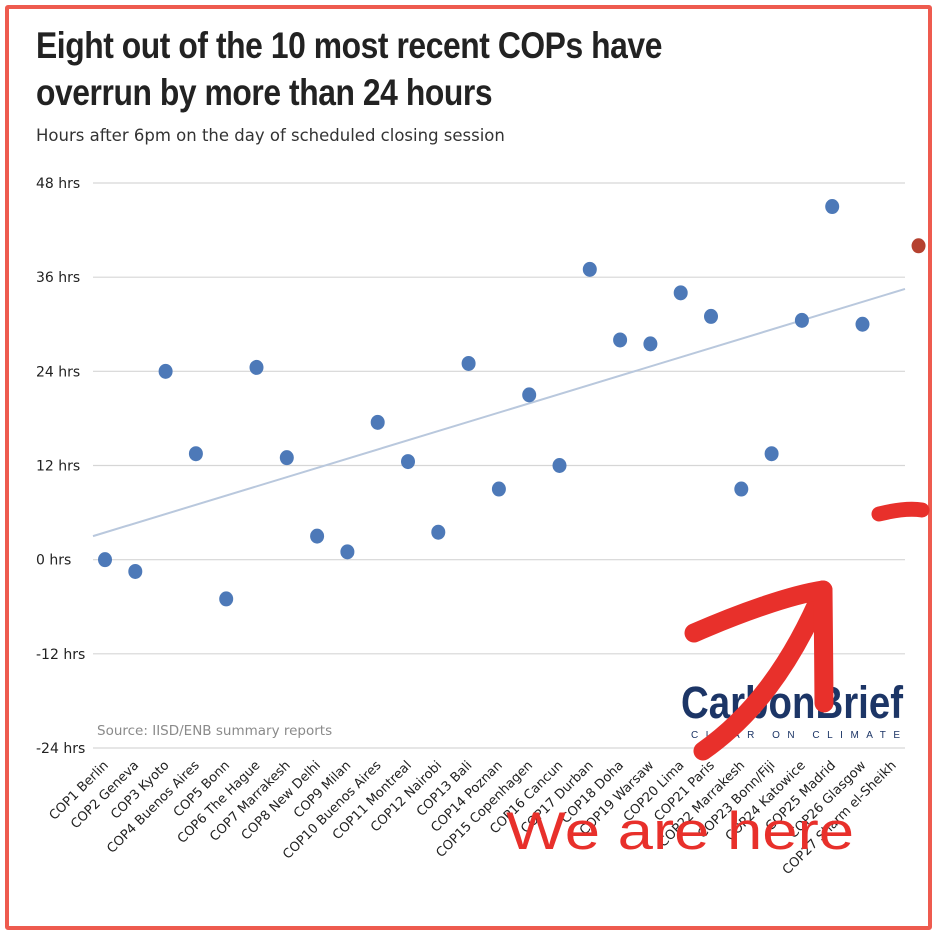 This screenshot has height=939, width=941. Describe the element at coordinates (797, 735) in the screenshot. I see `logo-tagline: CLEAR ON CLIMATE` at that location.